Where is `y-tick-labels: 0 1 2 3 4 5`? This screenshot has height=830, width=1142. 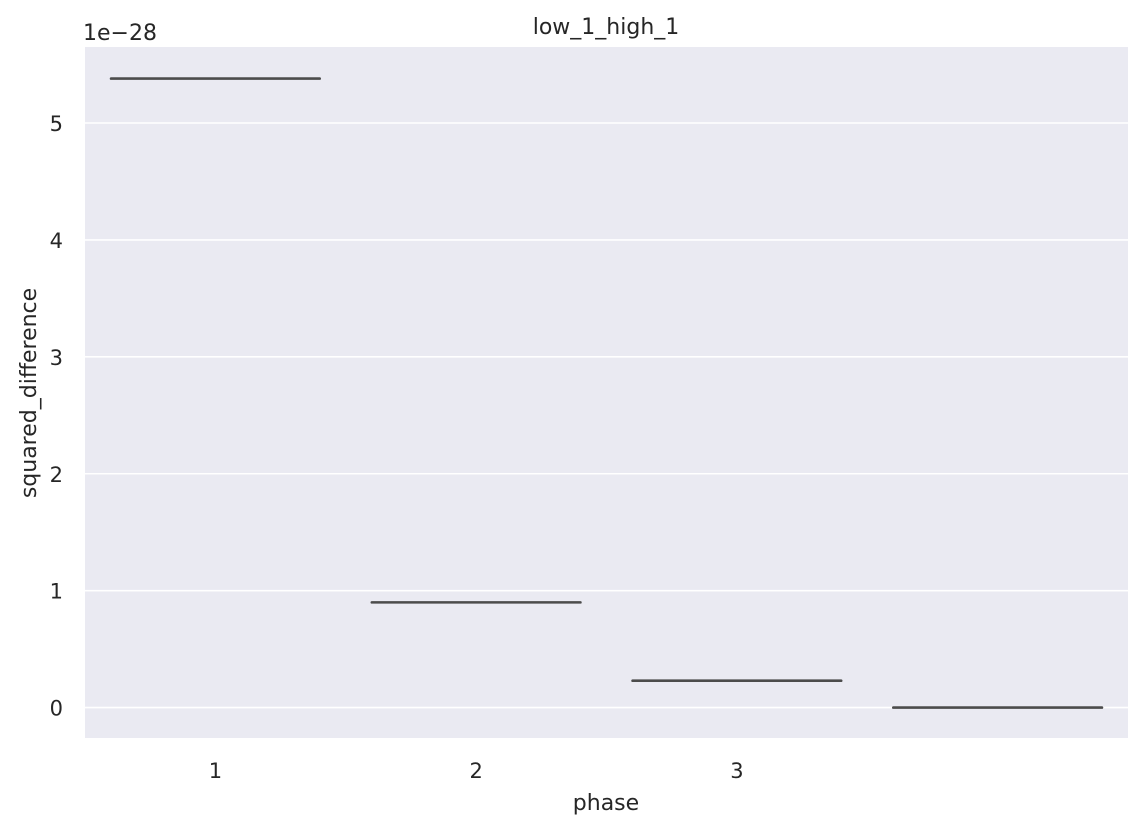
y-tick-labels: 0 1 2 3 4 5 is located at coordinates (56, 416).